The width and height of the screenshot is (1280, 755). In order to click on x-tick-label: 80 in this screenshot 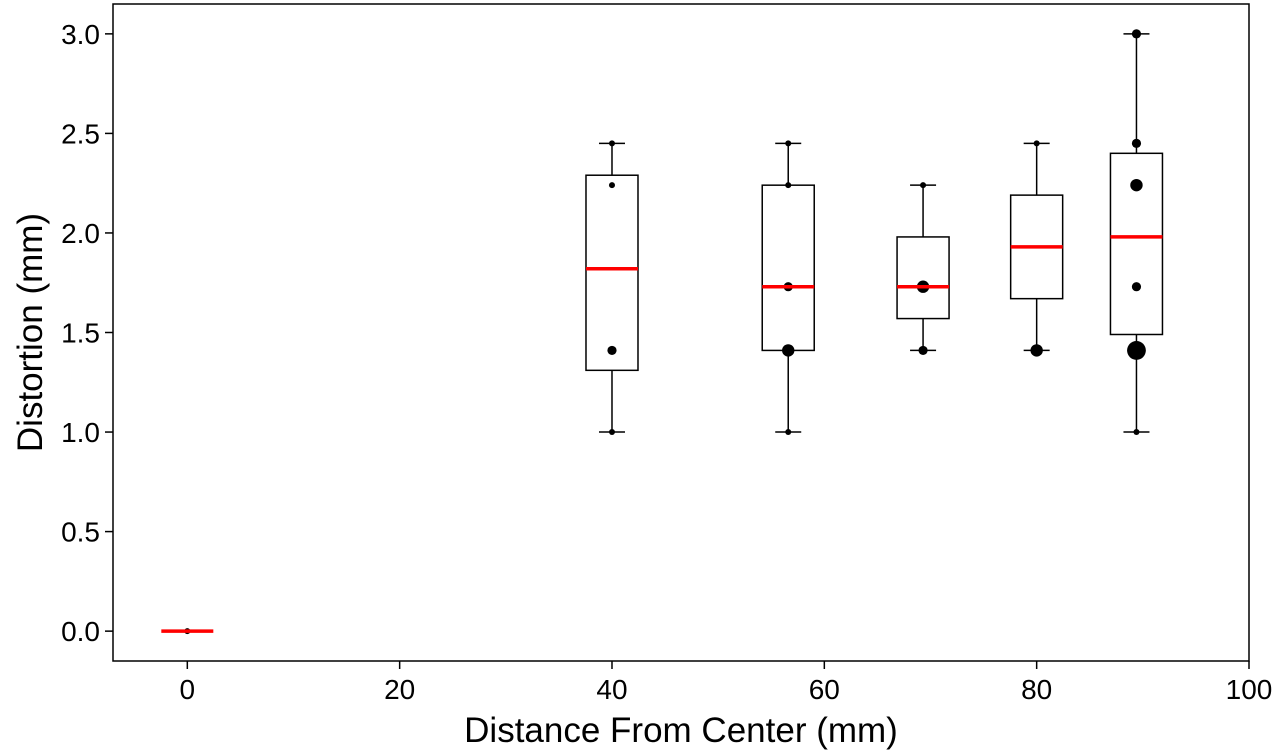, I will do `click(1036, 689)`.